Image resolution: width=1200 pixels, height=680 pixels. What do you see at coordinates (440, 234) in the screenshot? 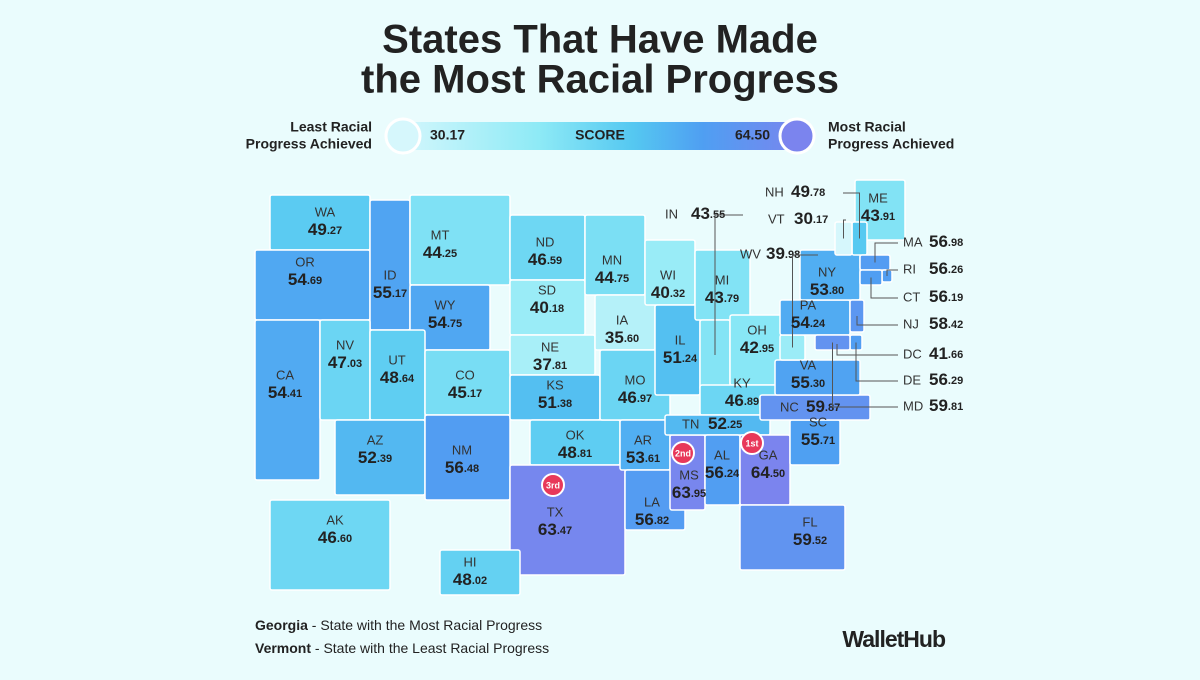
I see `state-abbr: MT` at bounding box center [440, 234].